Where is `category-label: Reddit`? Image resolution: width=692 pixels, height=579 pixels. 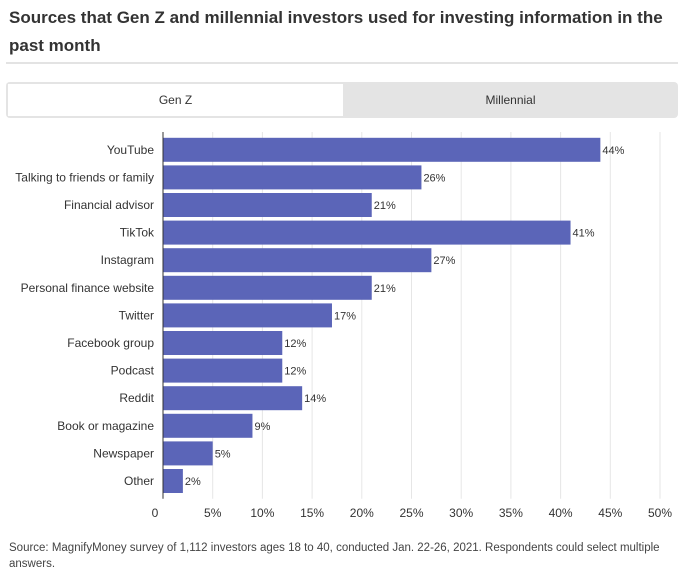 category-label: Reddit is located at coordinates (136, 398).